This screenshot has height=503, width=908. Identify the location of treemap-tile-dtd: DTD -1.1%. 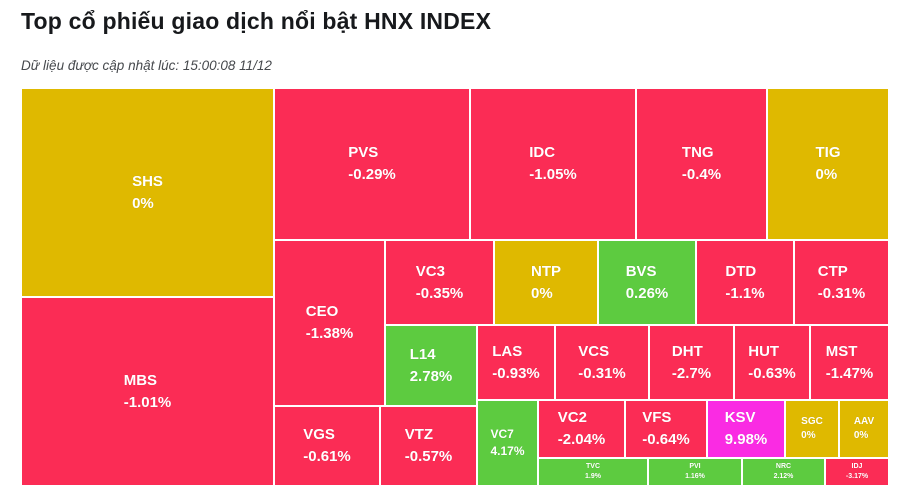
(745, 282).